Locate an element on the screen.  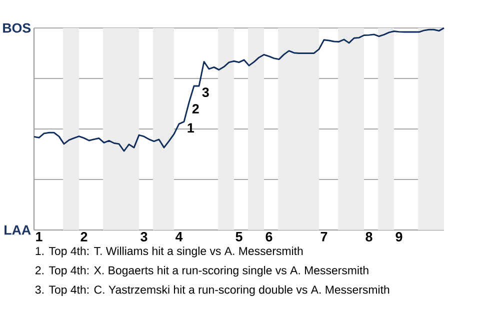
x-tick-label: 8 is located at coordinates (369, 237).